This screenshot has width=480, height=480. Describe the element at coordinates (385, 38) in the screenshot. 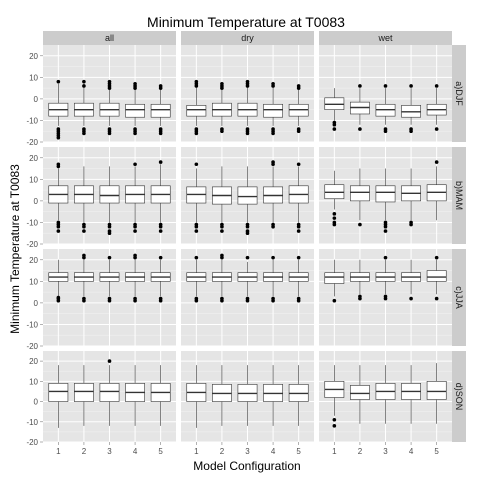

I see `col-strip-label: wet` at that location.